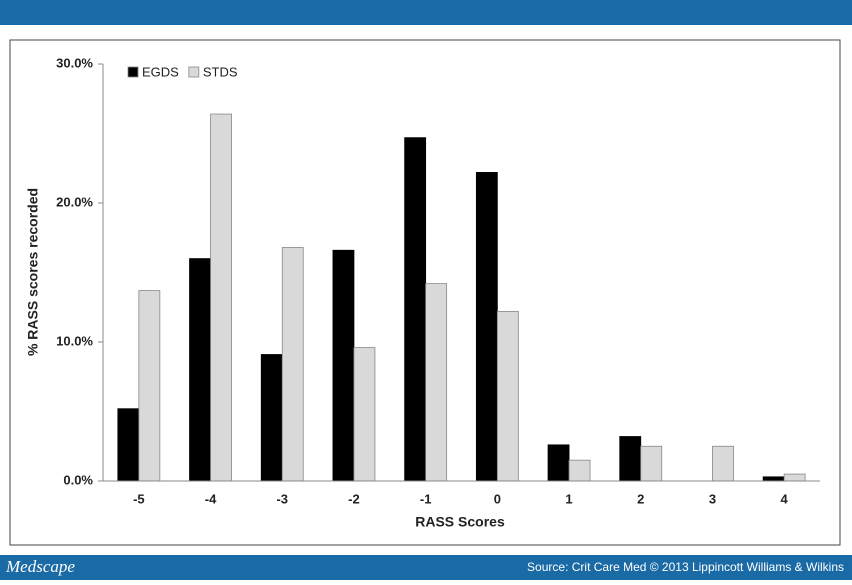 This screenshot has height=585, width=852. Describe the element at coordinates (211, 498) in the screenshot. I see `x-tick-label: -4` at that location.